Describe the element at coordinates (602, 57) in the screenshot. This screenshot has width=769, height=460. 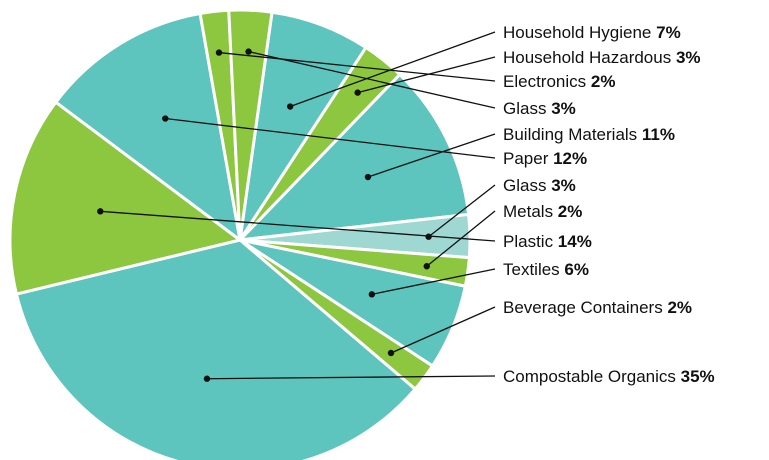
I see `slice-label-household-hazardous-1: Household Hazardous 3%` at that location.